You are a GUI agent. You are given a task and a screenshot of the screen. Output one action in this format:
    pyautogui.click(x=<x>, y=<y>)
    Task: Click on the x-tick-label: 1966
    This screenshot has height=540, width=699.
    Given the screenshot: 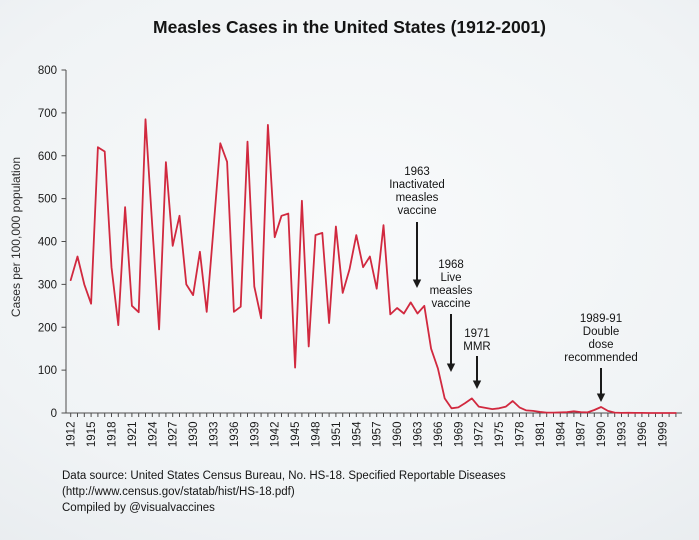 What is the action you would take?
    pyautogui.click(x=439, y=435)
    